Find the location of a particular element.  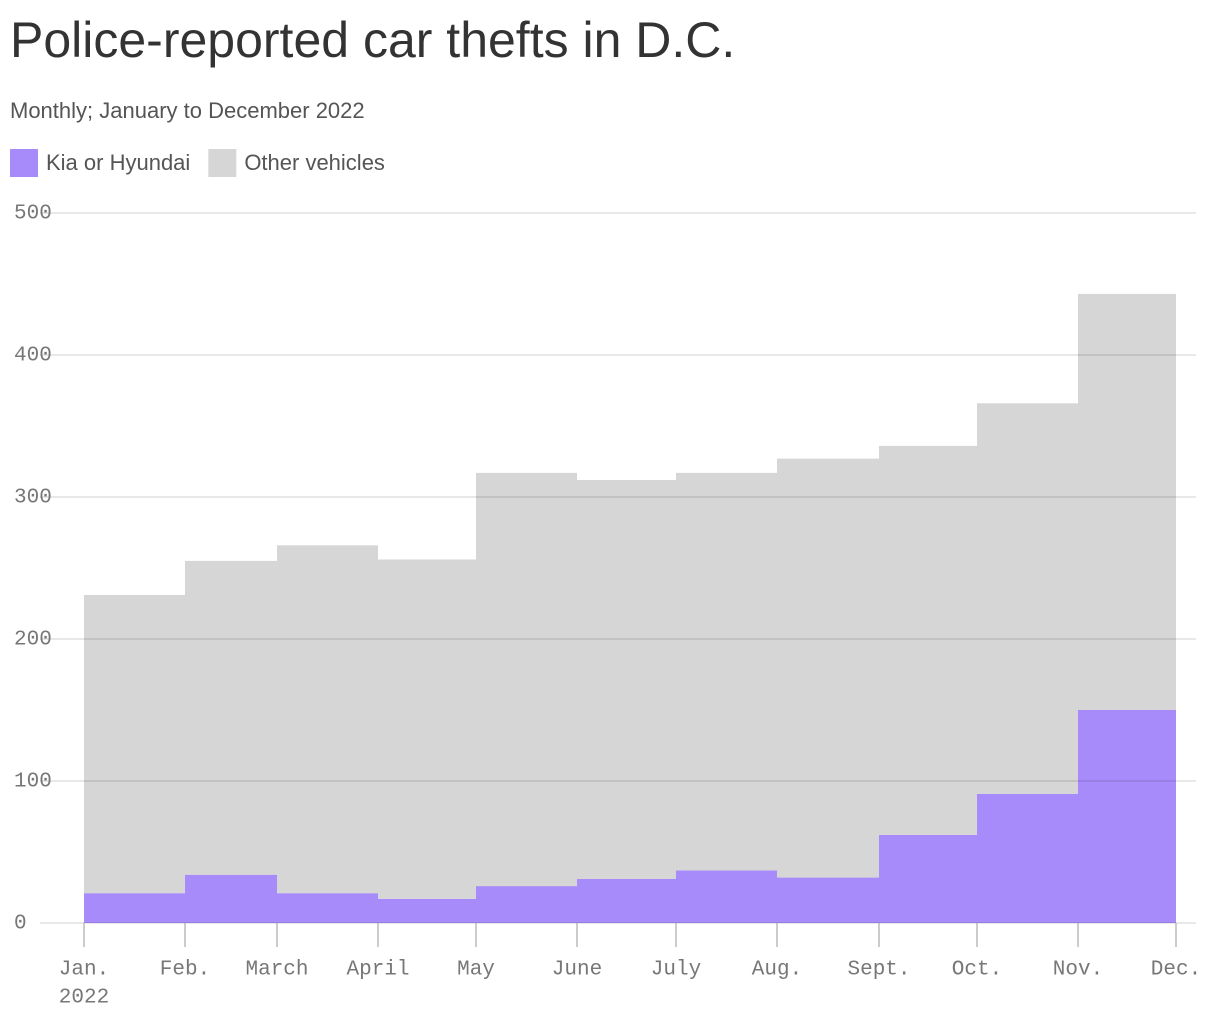

y-tick-label: 0 is located at coordinates (20, 924).